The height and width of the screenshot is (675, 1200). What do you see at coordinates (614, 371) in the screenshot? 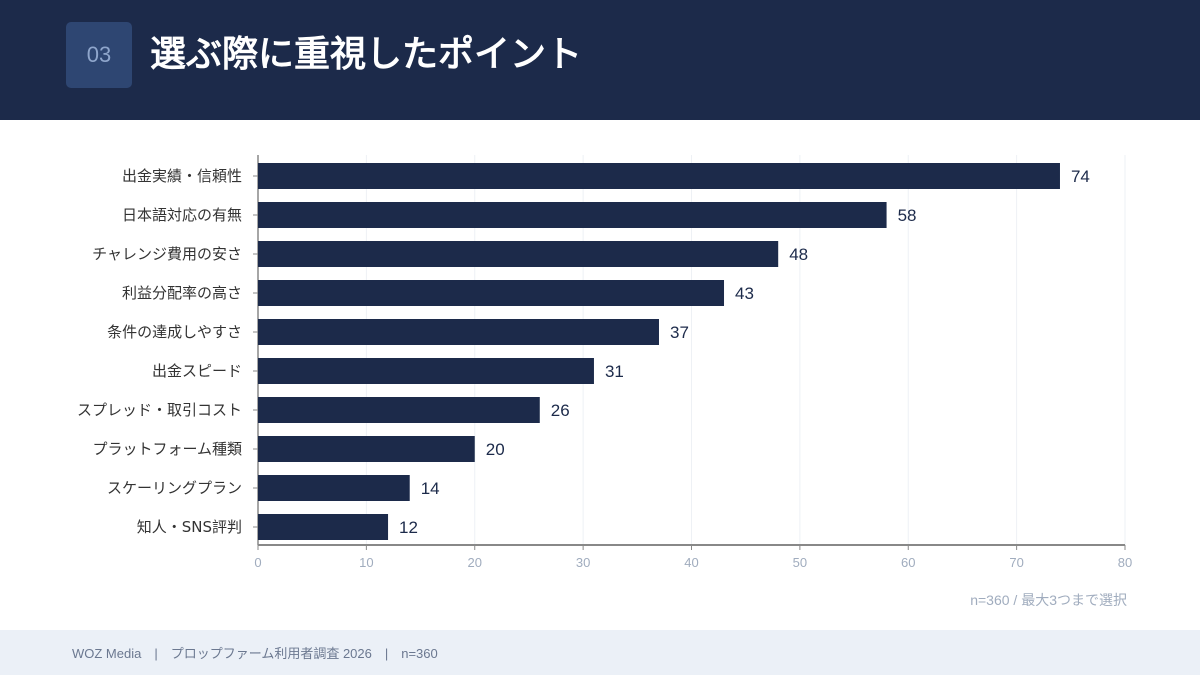
I see `data-label: 31` at bounding box center [614, 371].